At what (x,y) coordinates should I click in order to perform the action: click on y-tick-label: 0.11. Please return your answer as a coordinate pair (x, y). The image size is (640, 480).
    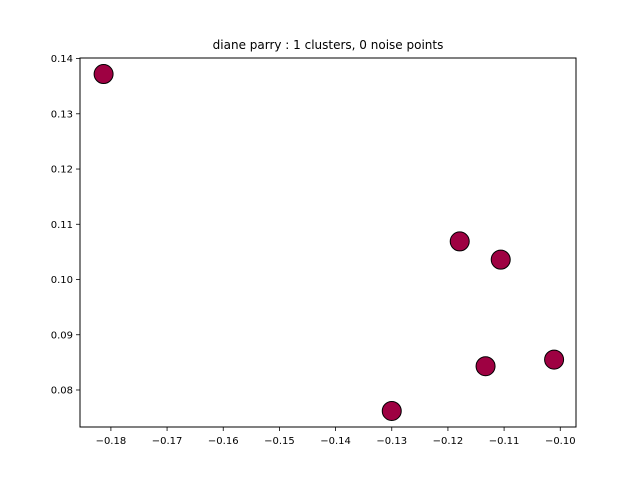
    Looking at the image, I should click on (62, 225).